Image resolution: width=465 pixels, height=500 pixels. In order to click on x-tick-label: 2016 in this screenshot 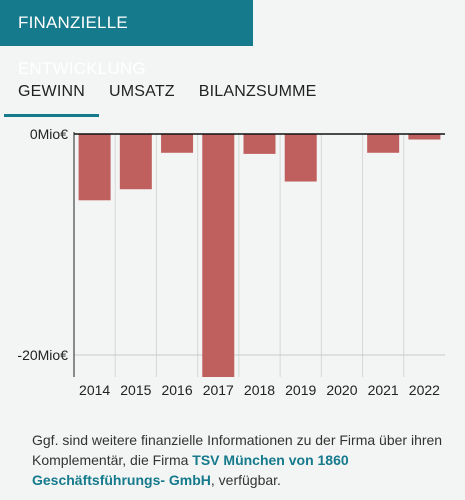, I will do `click(176, 390)`.